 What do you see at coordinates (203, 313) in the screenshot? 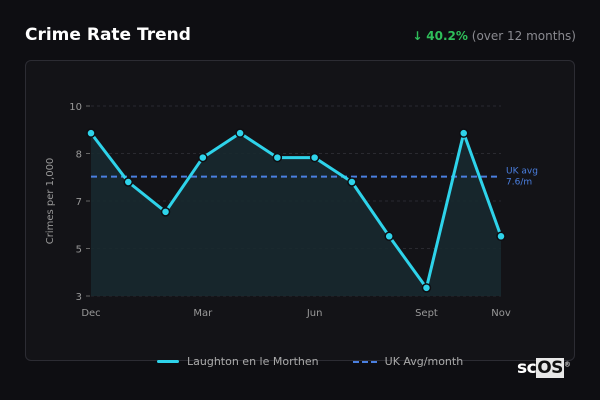
I see `x-tick-label: Mar` at bounding box center [203, 313].